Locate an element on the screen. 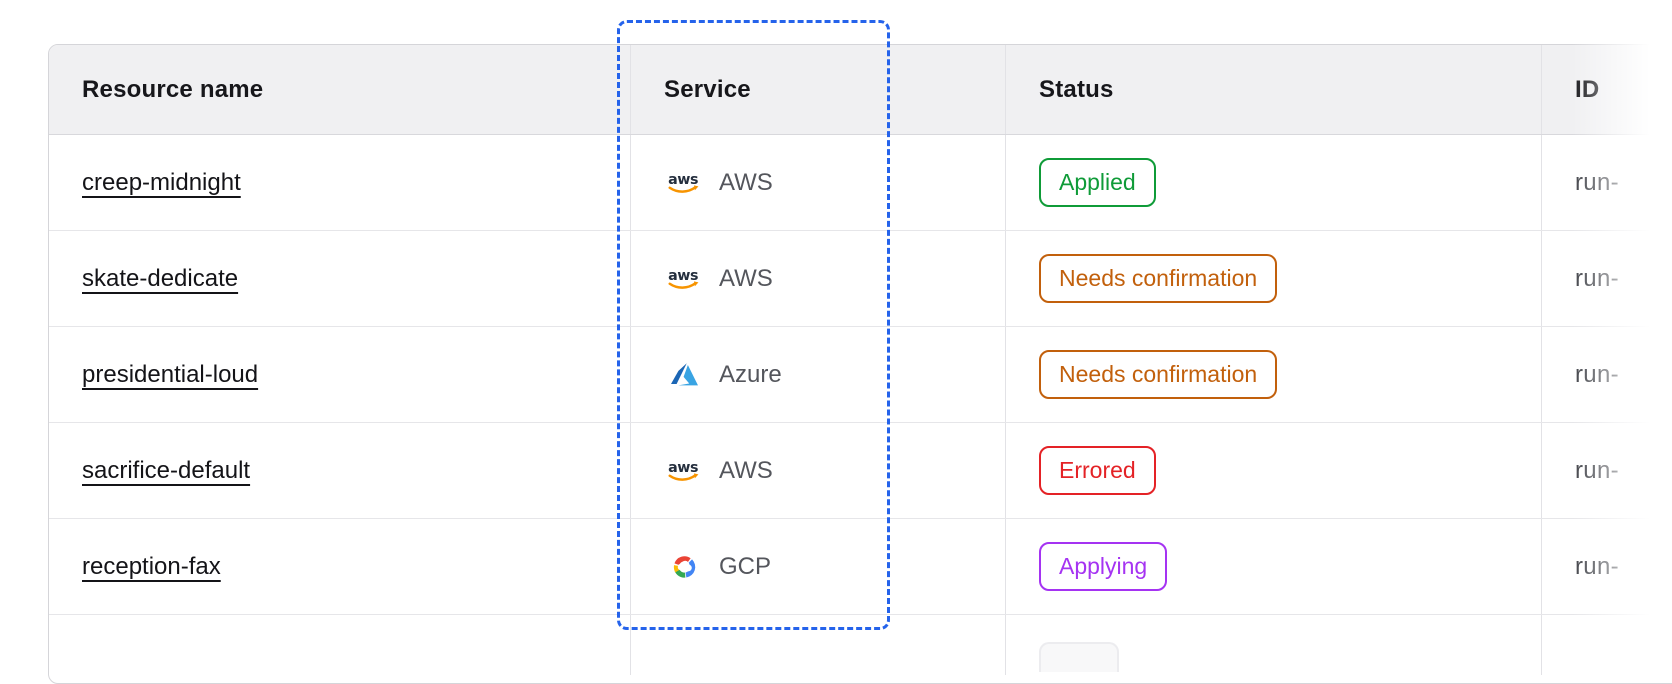 This screenshot has width=1672, height=684. column-header-id: ID is located at coordinates (1606, 89).